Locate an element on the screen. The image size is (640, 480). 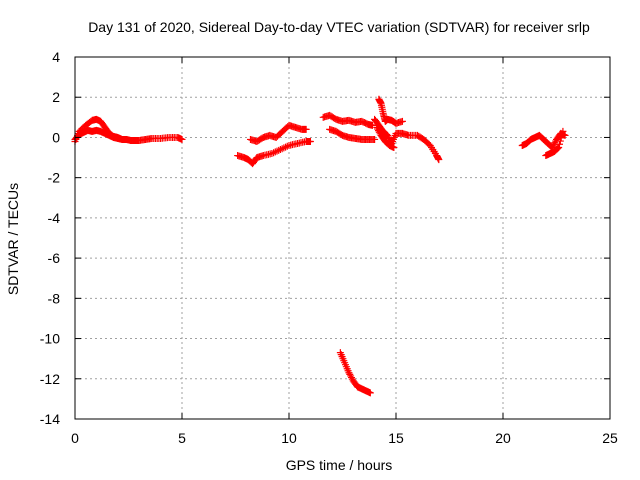
x-tick-label: 15 is located at coordinates (396, 438).